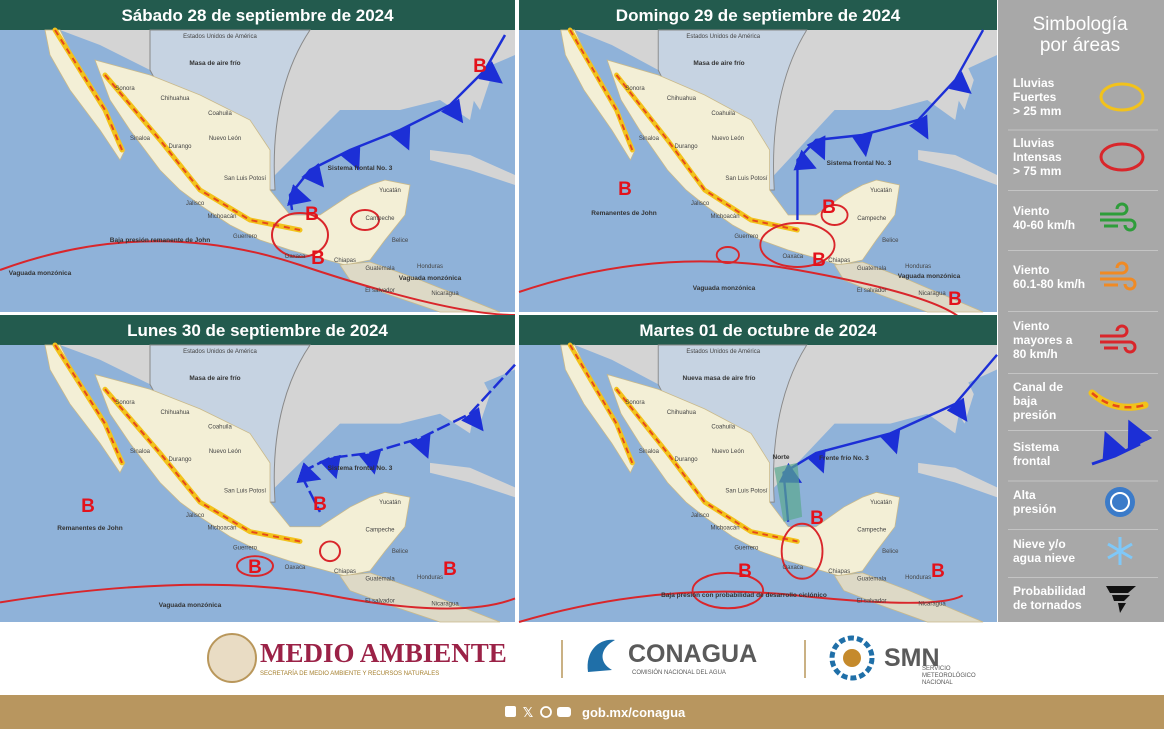 The height and width of the screenshot is (729, 1164). What do you see at coordinates (601, 655) in the screenshot?
I see `conagua-logo` at bounding box center [601, 655].